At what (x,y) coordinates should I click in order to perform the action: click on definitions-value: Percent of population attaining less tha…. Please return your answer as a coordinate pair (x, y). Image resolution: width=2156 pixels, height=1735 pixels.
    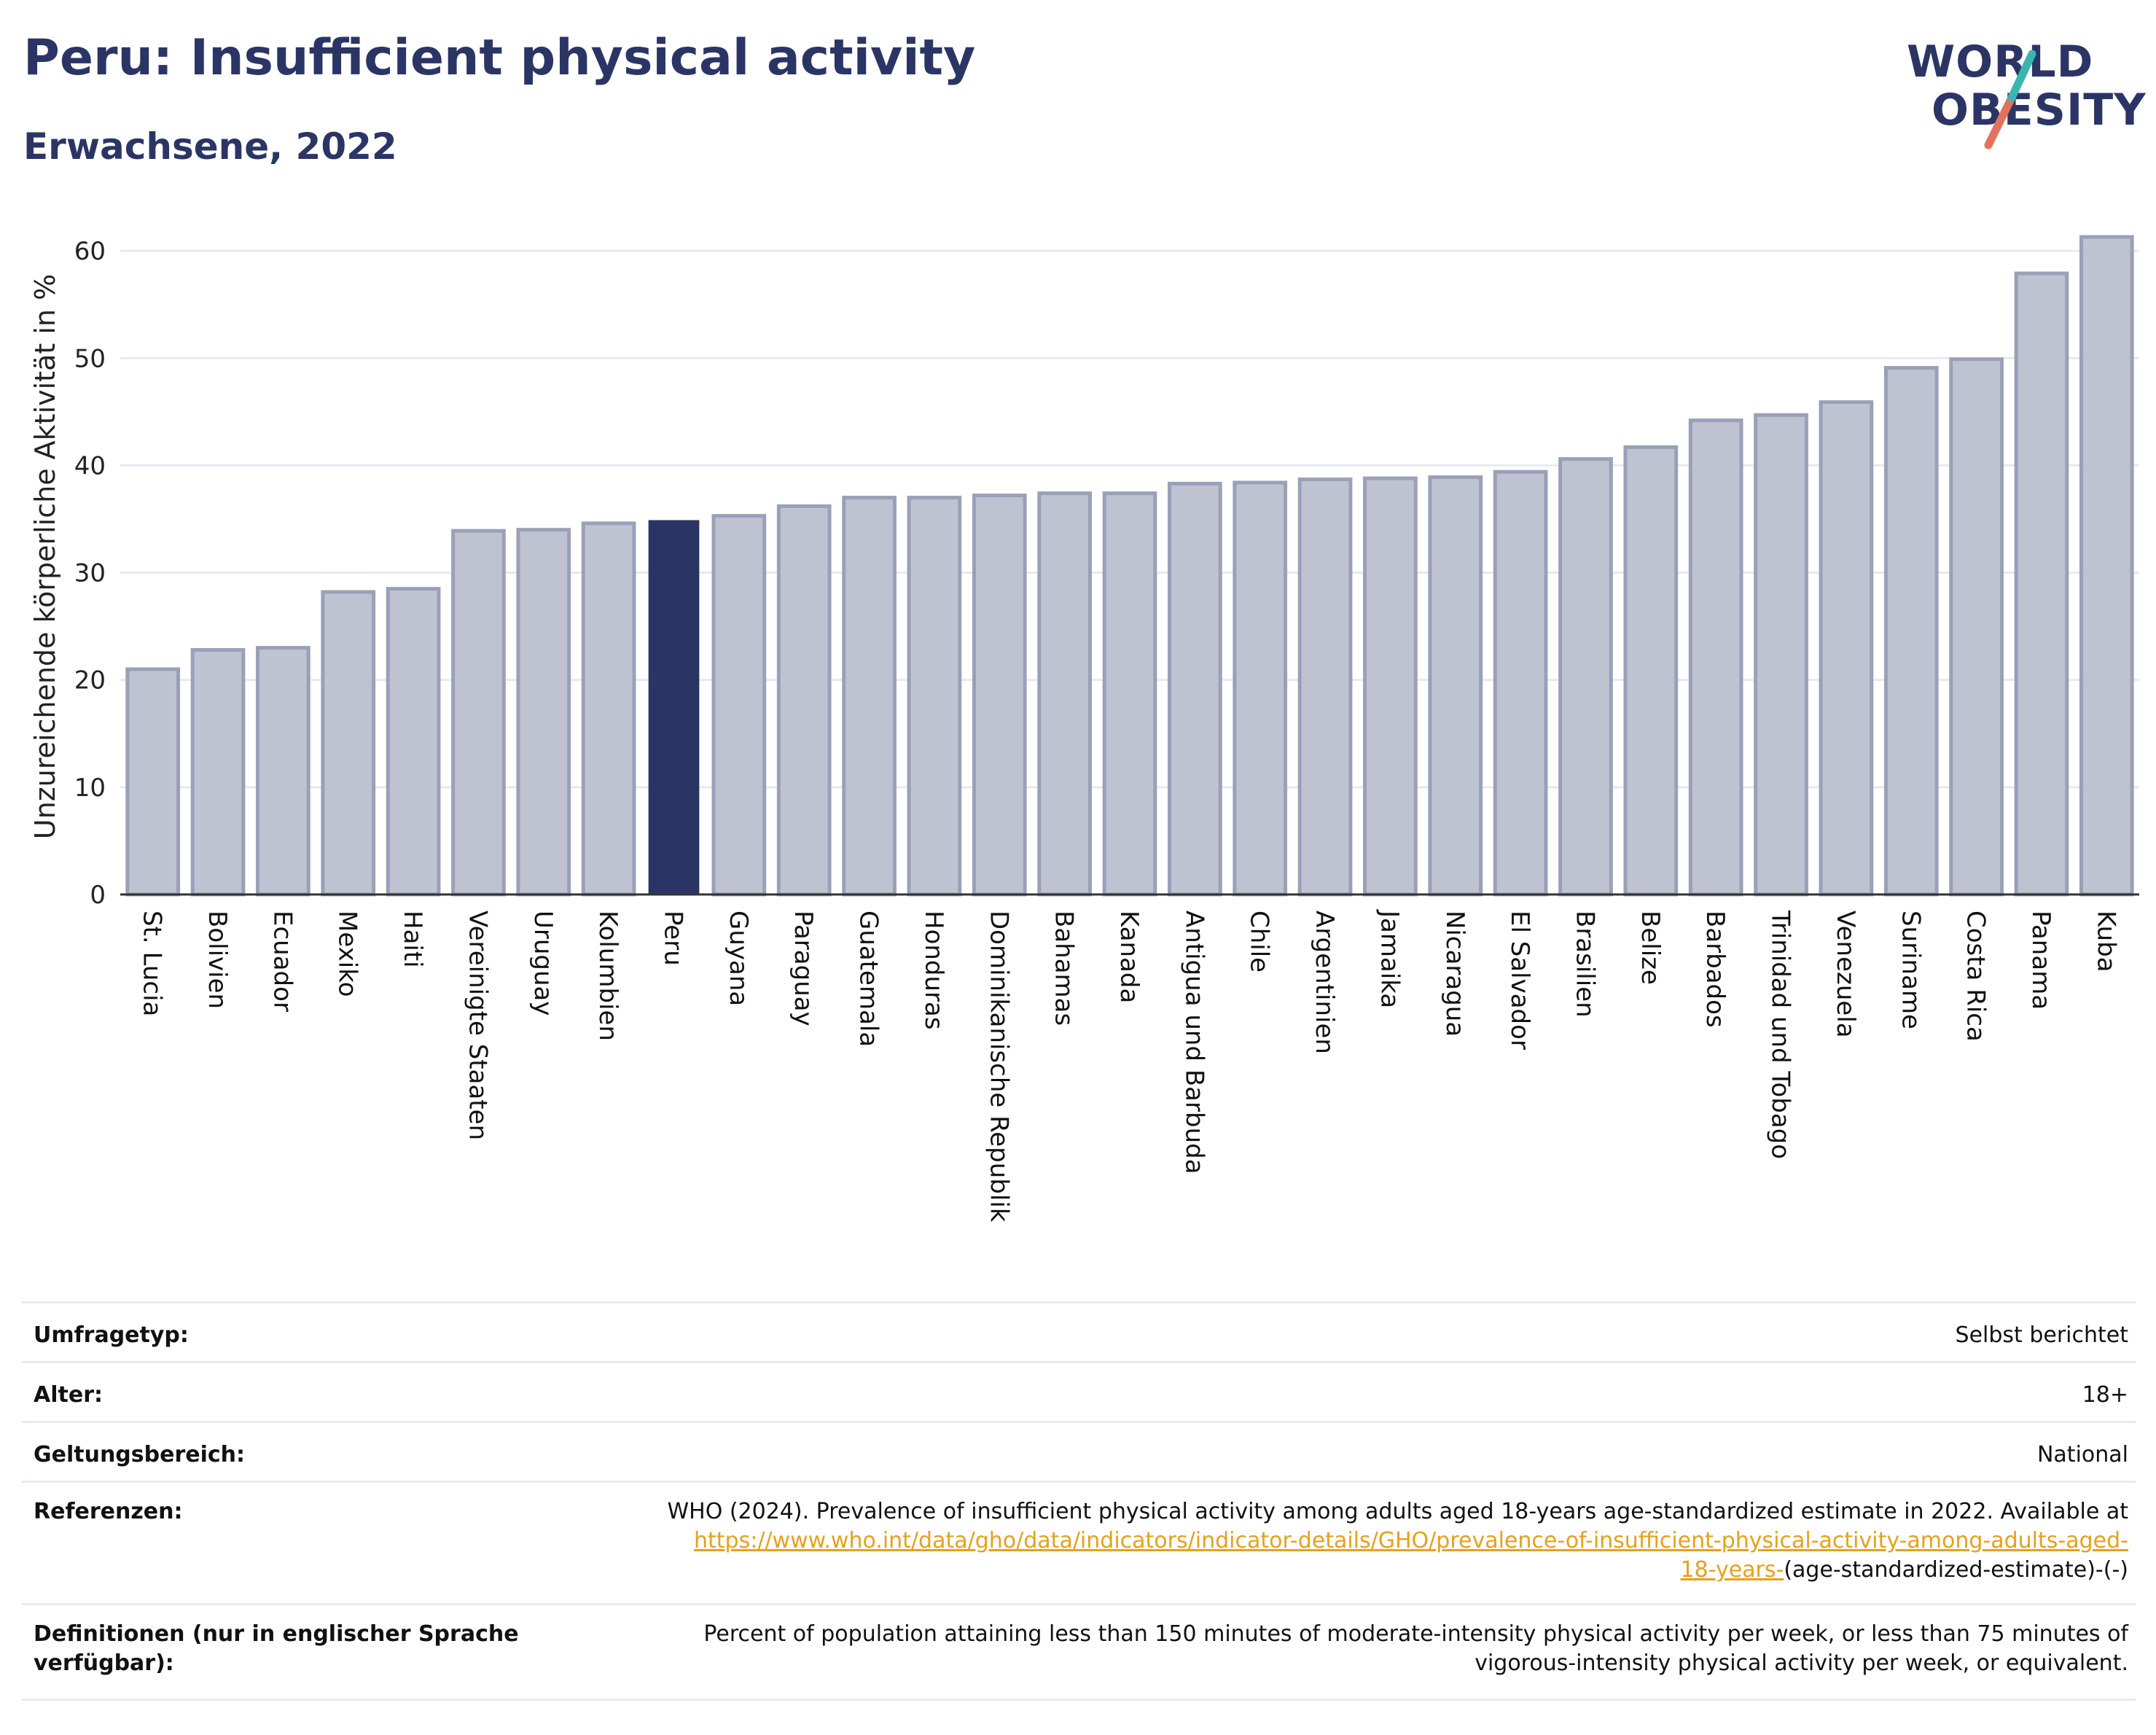
    Looking at the image, I should click on (1327, 1649).